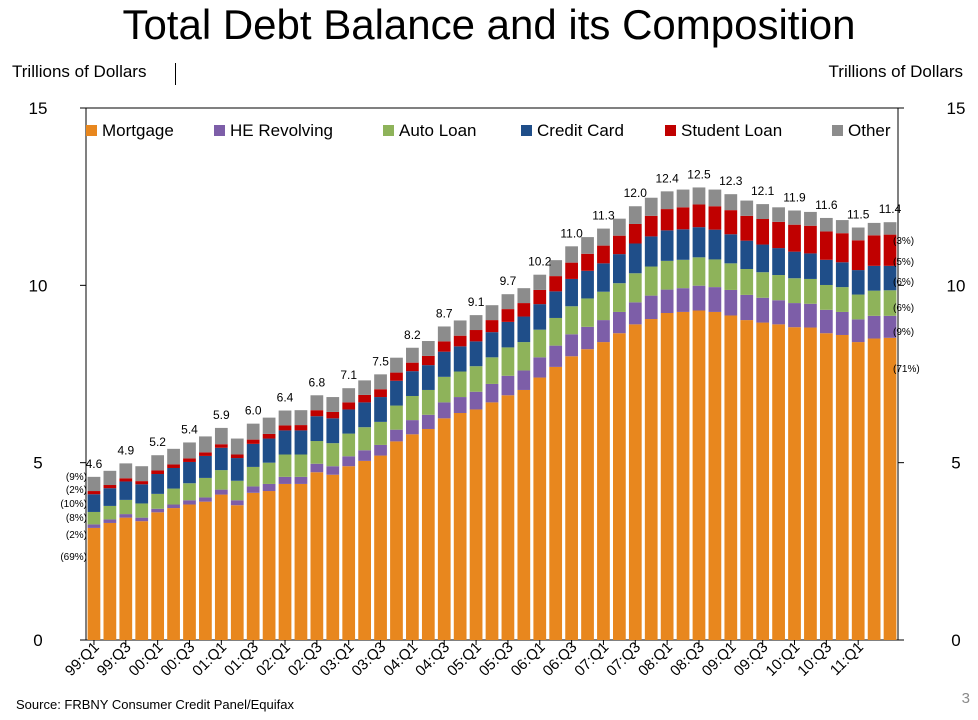 Image resolution: width=978 pixels, height=720 pixels. I want to click on total-label: 5.2, so click(157, 442).